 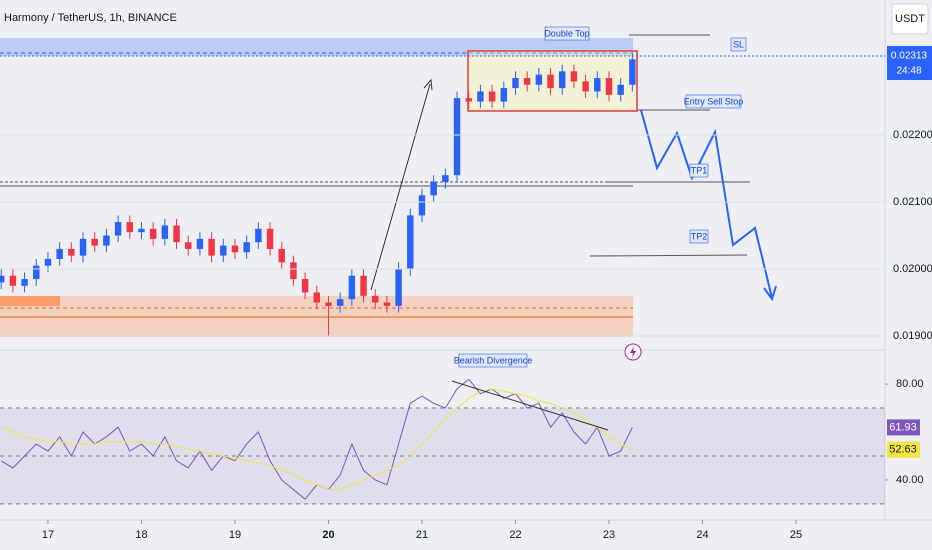 I want to click on y-tick-label: 0.01900, so click(x=912, y=336).